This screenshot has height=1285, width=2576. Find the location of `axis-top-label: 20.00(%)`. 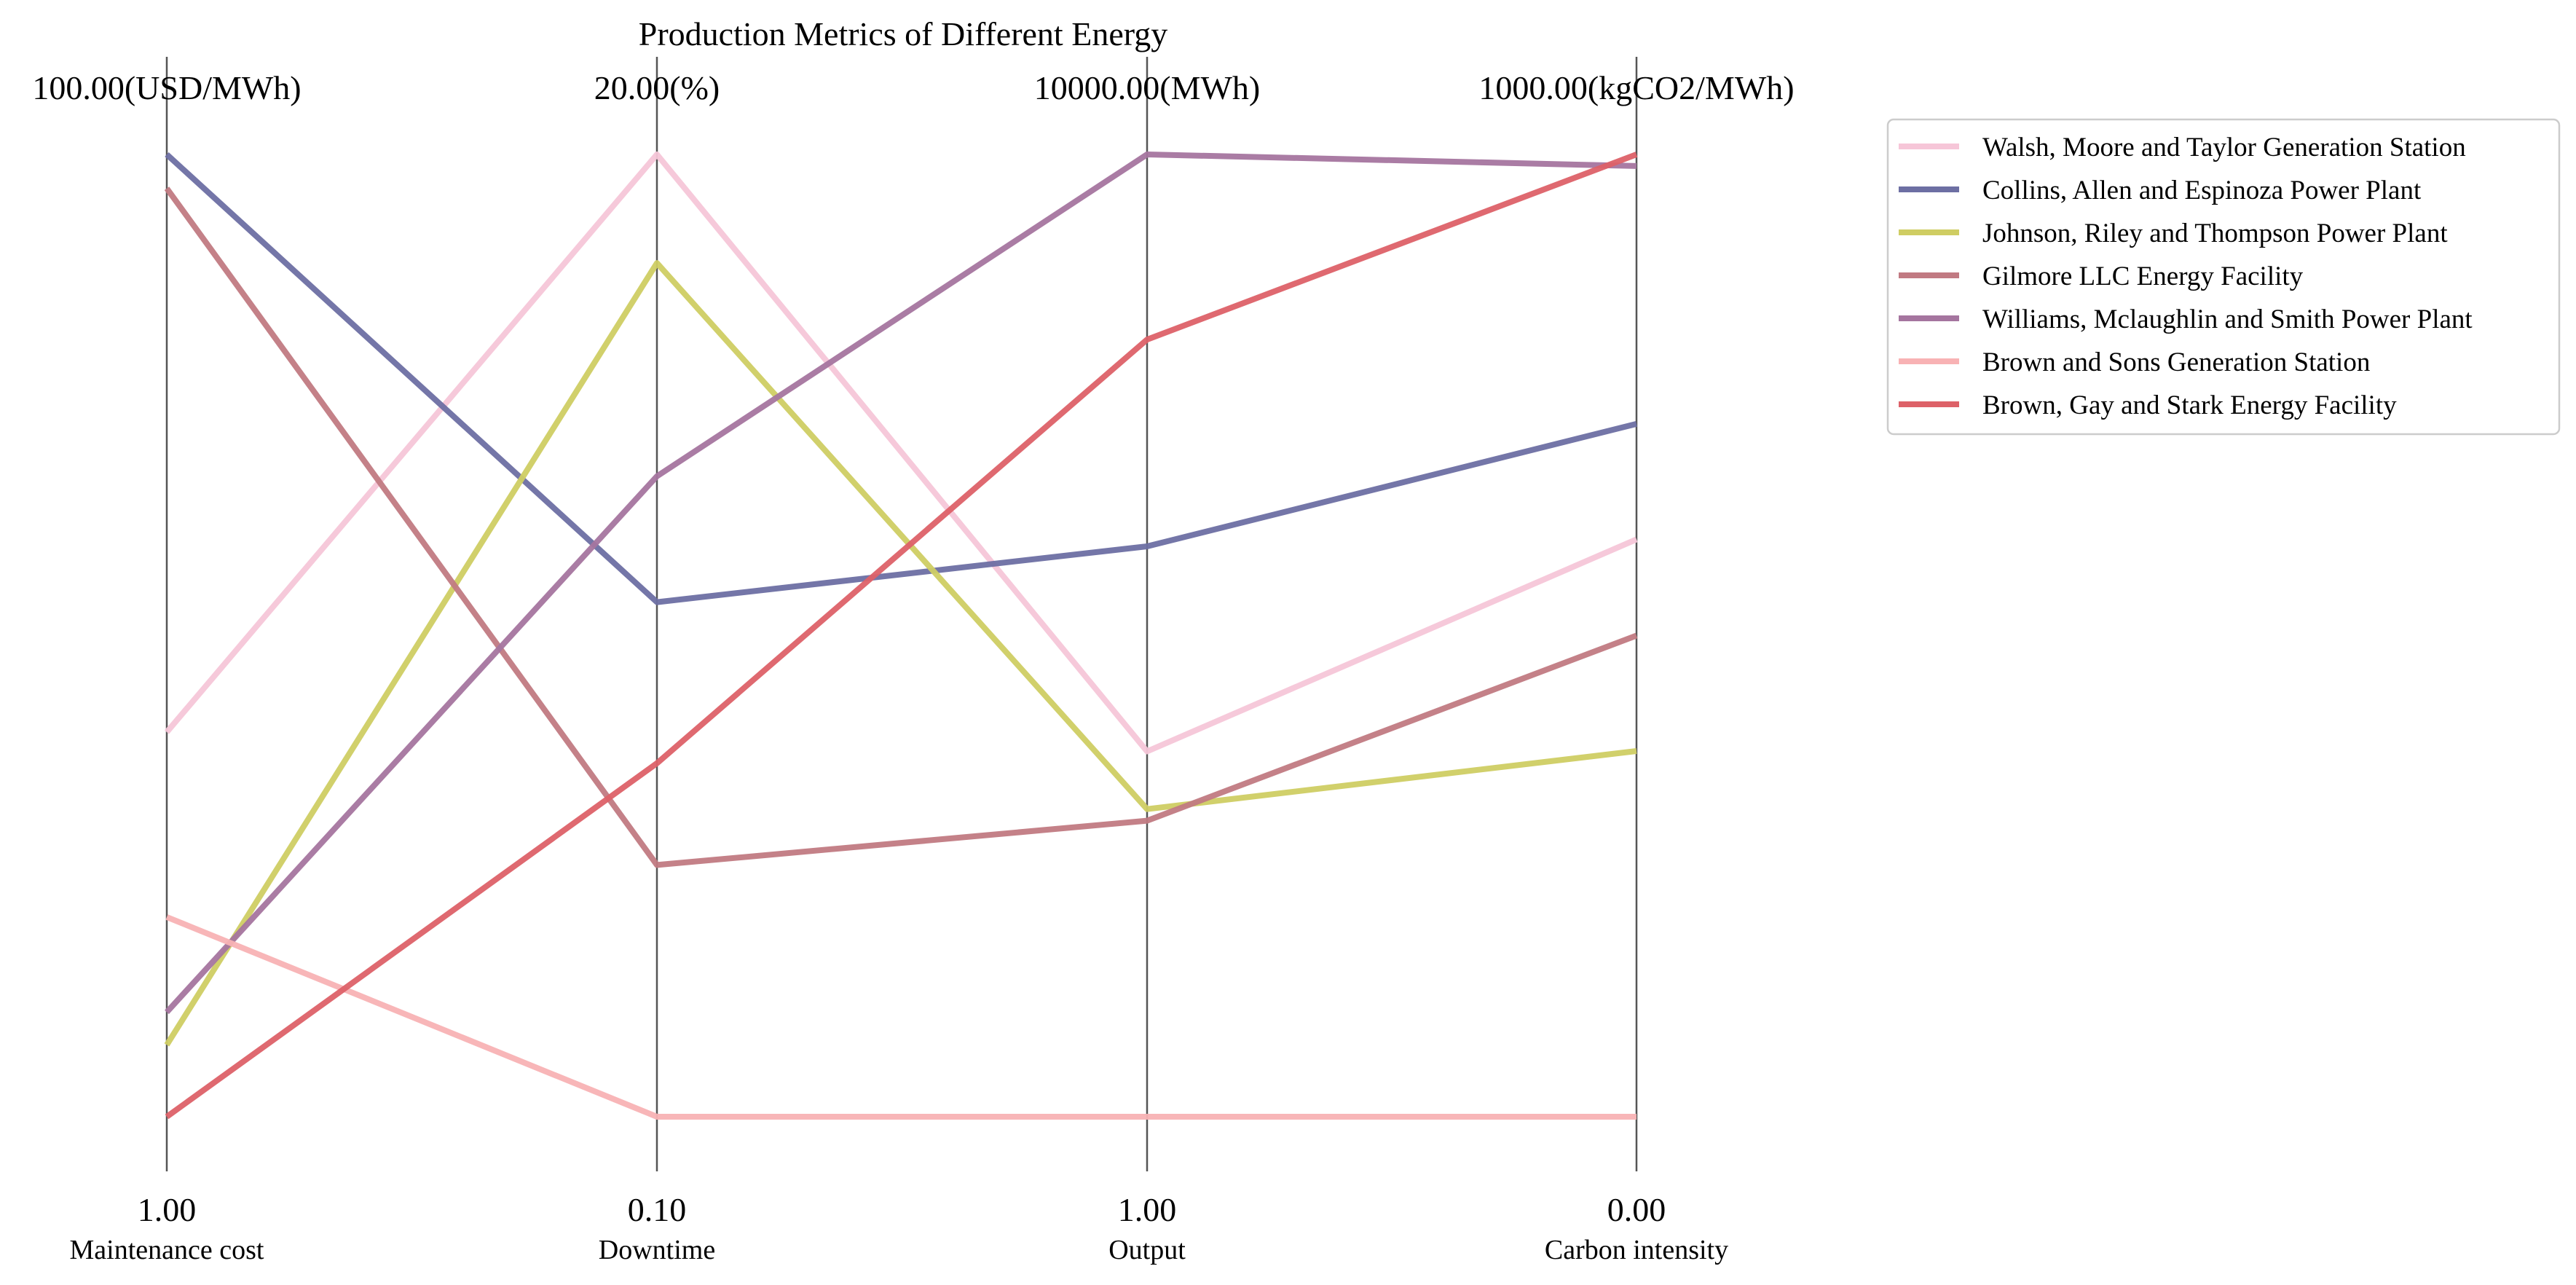

axis-top-label: 20.00(%) is located at coordinates (657, 87).